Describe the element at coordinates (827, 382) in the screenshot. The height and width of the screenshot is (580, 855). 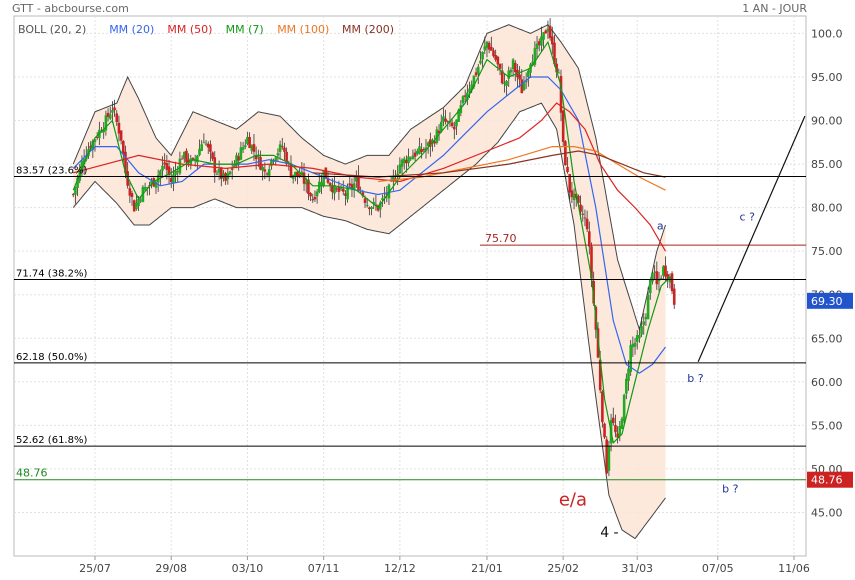
I see `y-tick-label: 60.00` at that location.